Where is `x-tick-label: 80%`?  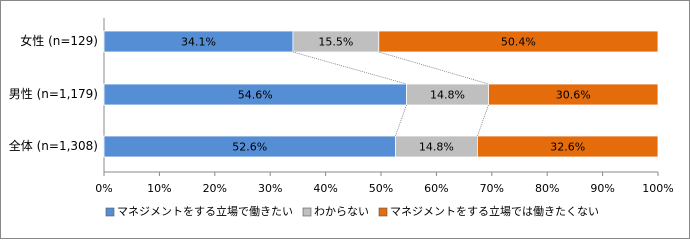
x-tick-label: 80% is located at coordinates (547, 188).